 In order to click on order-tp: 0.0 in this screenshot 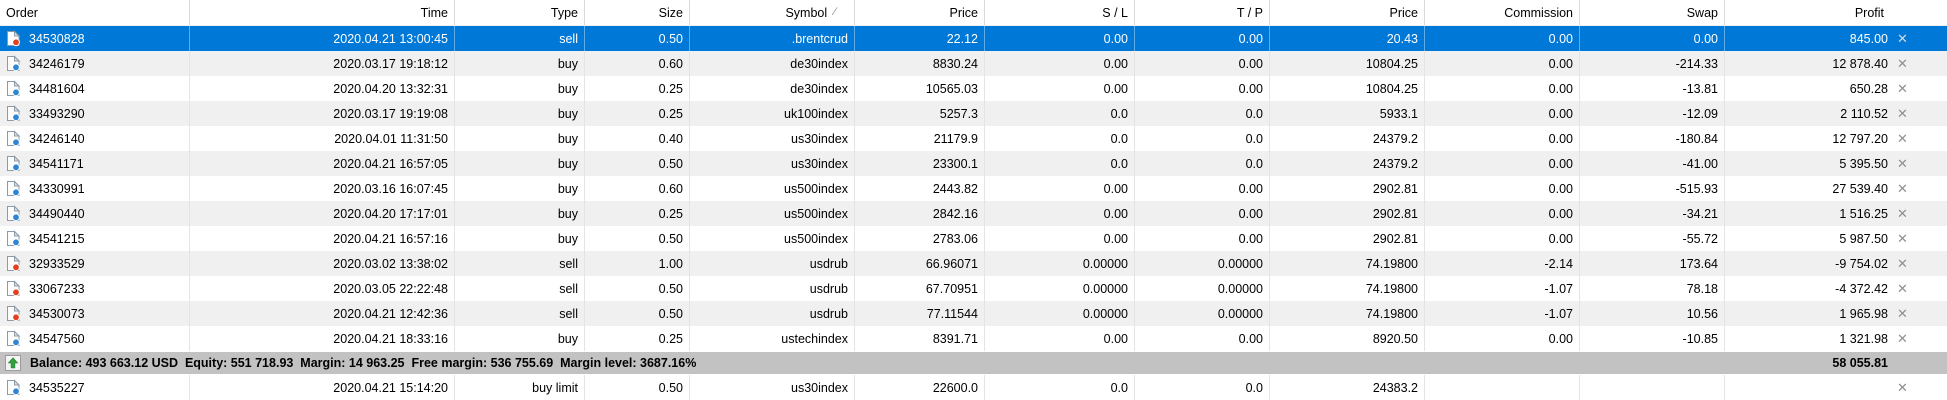, I will do `click(1202, 113)`.